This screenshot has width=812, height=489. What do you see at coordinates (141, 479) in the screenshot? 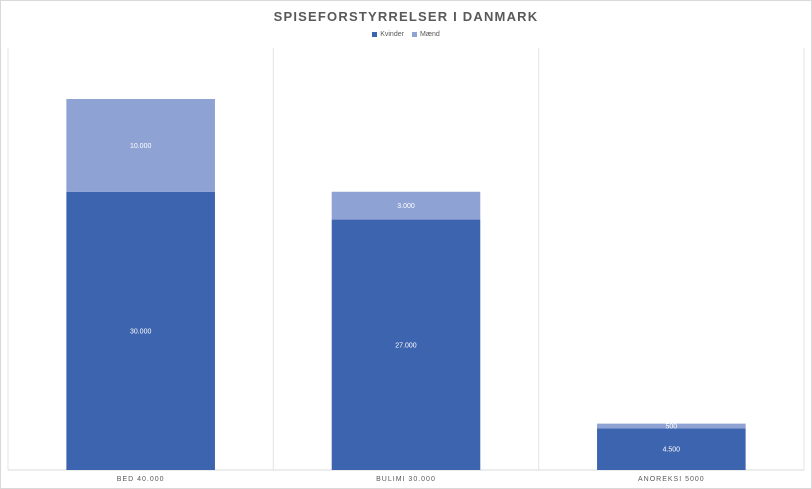
I see `category-label-0: BED 40.000` at bounding box center [141, 479].